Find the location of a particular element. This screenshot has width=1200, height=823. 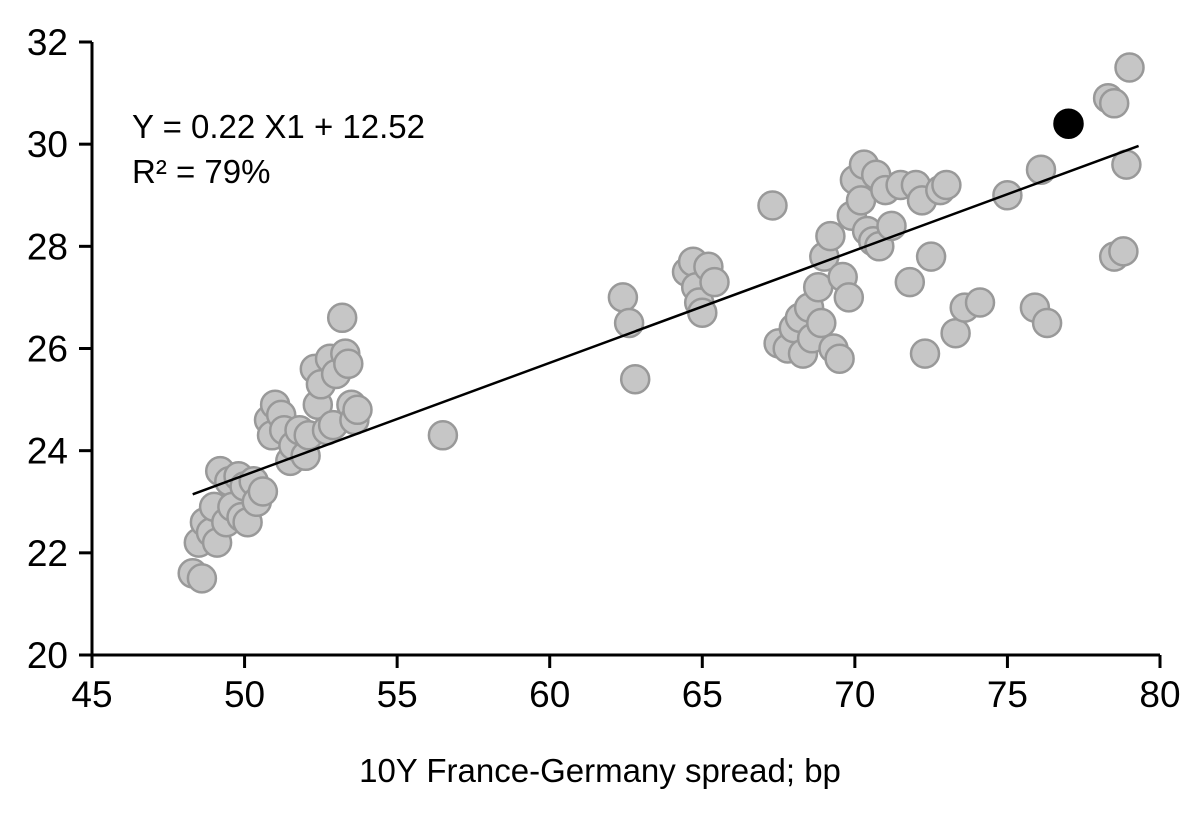

y-tick-label: 28 is located at coordinates (47, 246).